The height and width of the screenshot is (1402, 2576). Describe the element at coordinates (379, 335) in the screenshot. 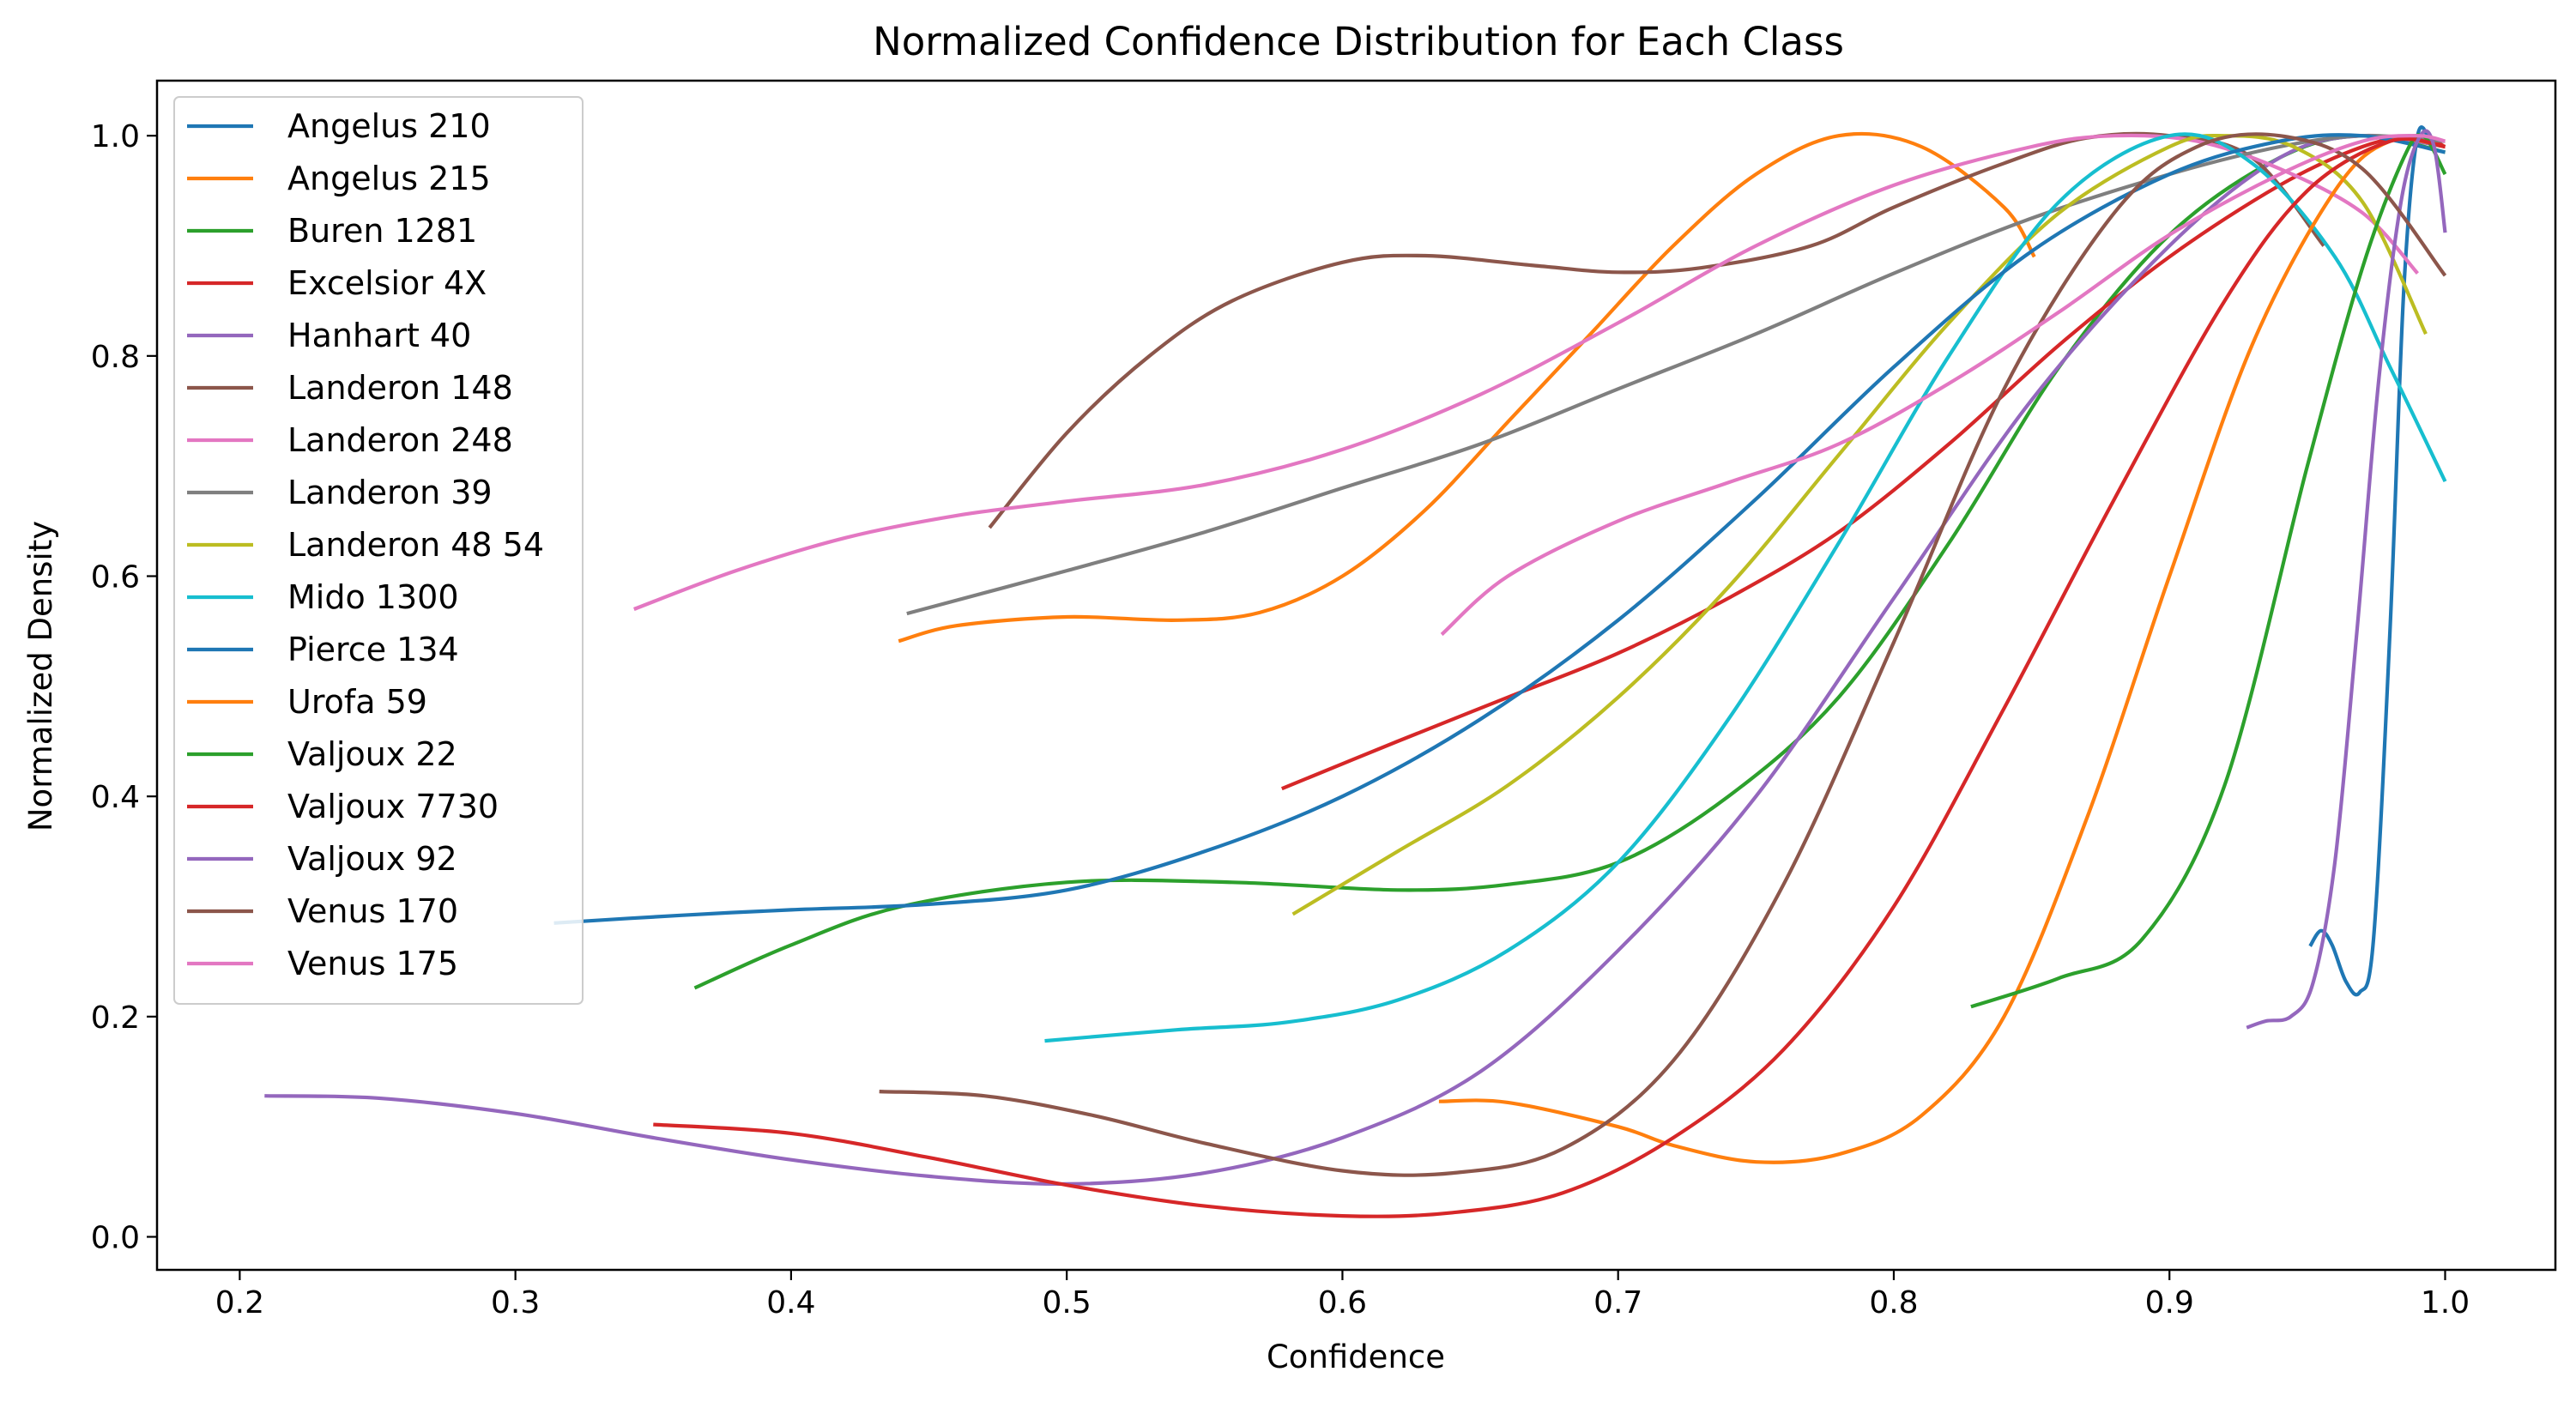

I see `legend-label-4: Hanhart 40` at that location.